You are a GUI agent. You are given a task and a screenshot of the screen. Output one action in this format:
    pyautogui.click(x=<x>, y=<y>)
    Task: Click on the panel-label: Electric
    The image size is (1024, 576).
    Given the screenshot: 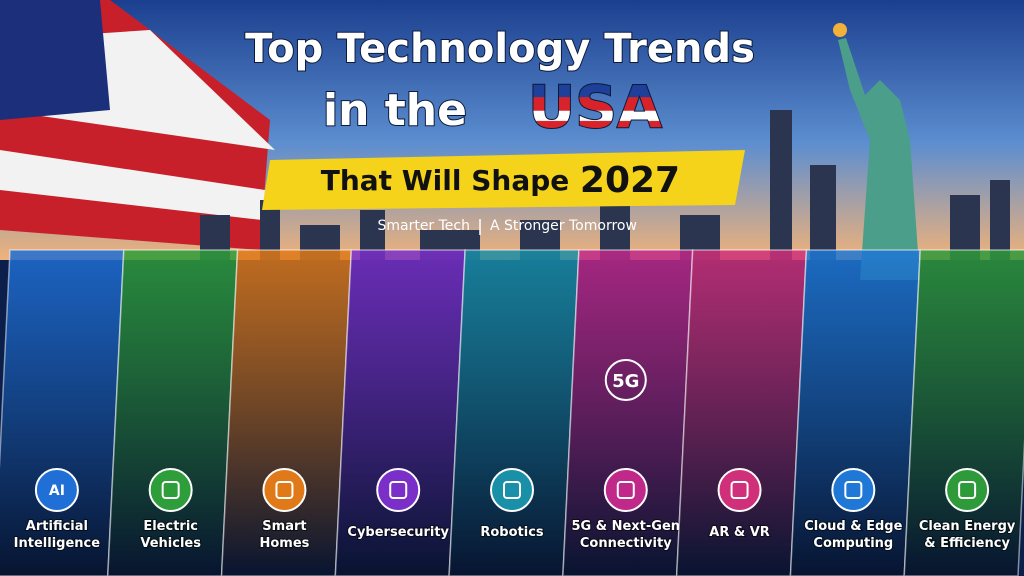 What is the action you would take?
    pyautogui.click(x=170, y=526)
    